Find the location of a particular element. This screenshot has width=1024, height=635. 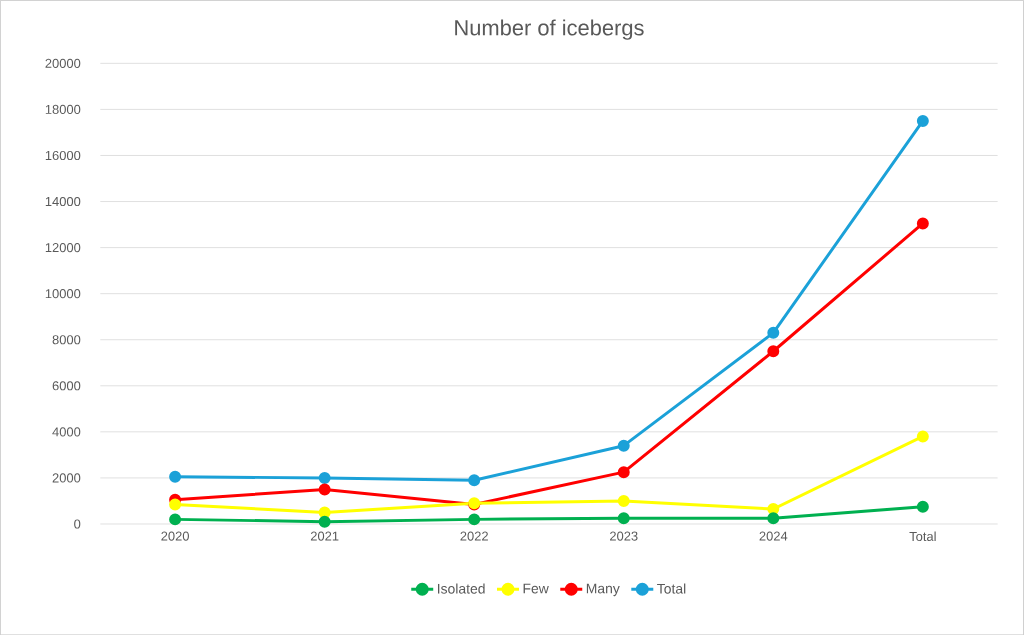

y-tick-label: 0 is located at coordinates (77, 524).